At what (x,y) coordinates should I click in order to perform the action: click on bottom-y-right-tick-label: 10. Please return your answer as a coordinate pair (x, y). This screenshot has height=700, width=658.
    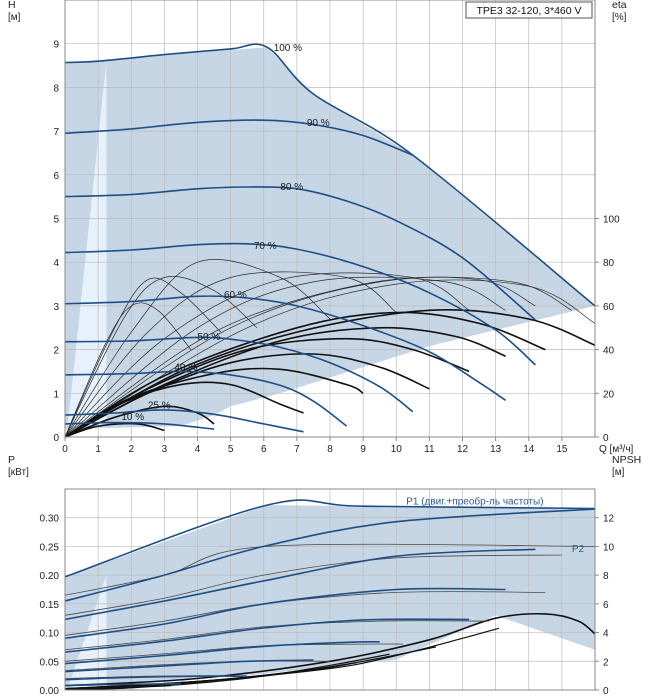
    Looking at the image, I should click on (609, 547).